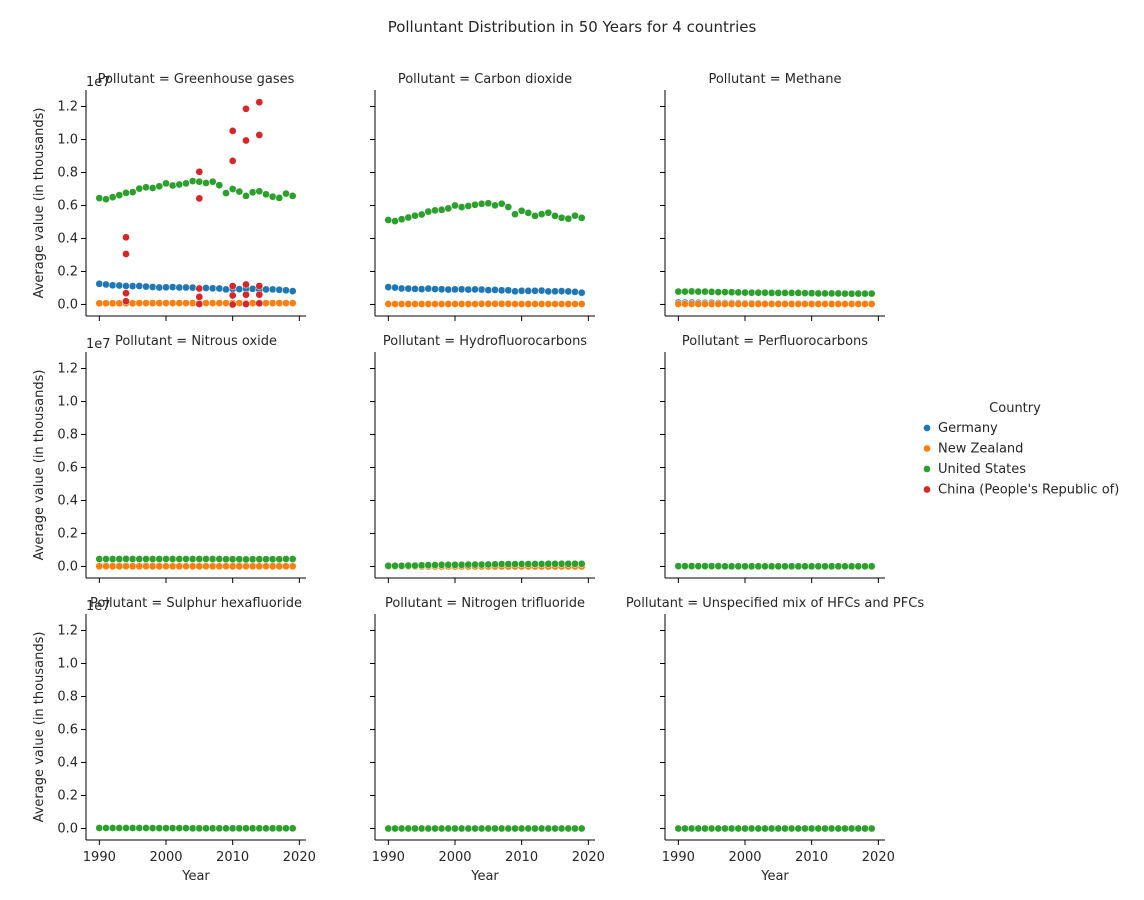 This screenshot has height=900, width=1144. What do you see at coordinates (67, 172) in the screenshot?
I see `y-tick-label: 0.8` at bounding box center [67, 172].